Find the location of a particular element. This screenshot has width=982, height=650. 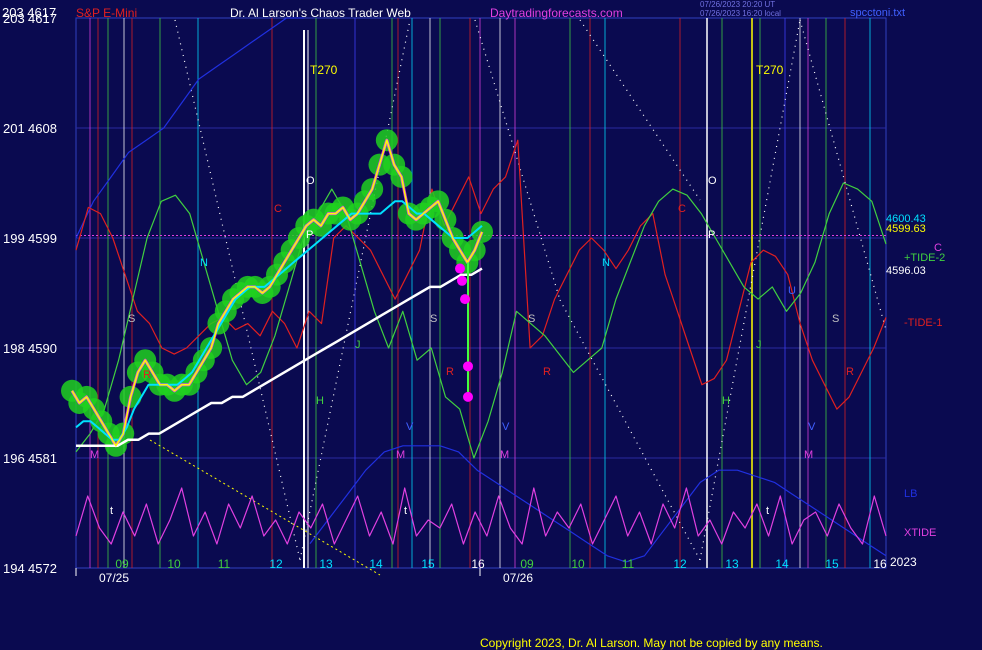

y-tick-tide-label: 203 is located at coordinates (14, 18).